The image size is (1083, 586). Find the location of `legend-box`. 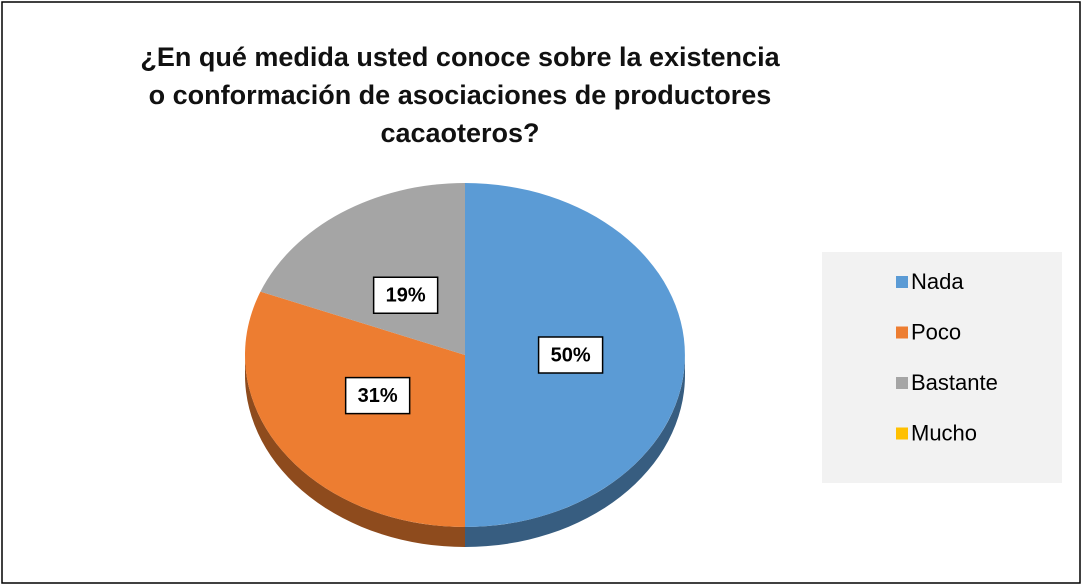

legend-box is located at coordinates (942, 367).